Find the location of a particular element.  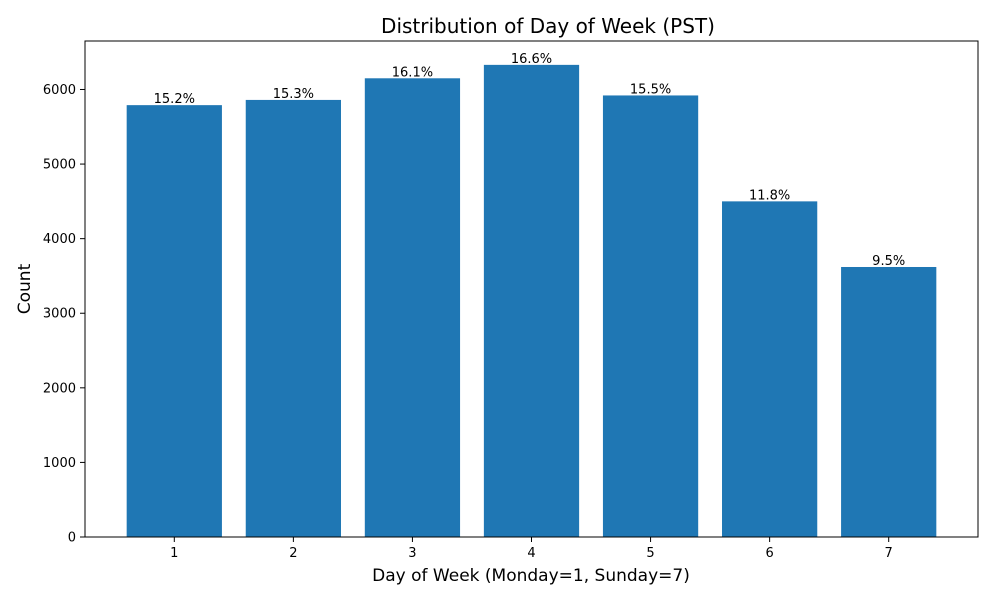

y-tick-label-4000: 4000 is located at coordinates (59, 239).